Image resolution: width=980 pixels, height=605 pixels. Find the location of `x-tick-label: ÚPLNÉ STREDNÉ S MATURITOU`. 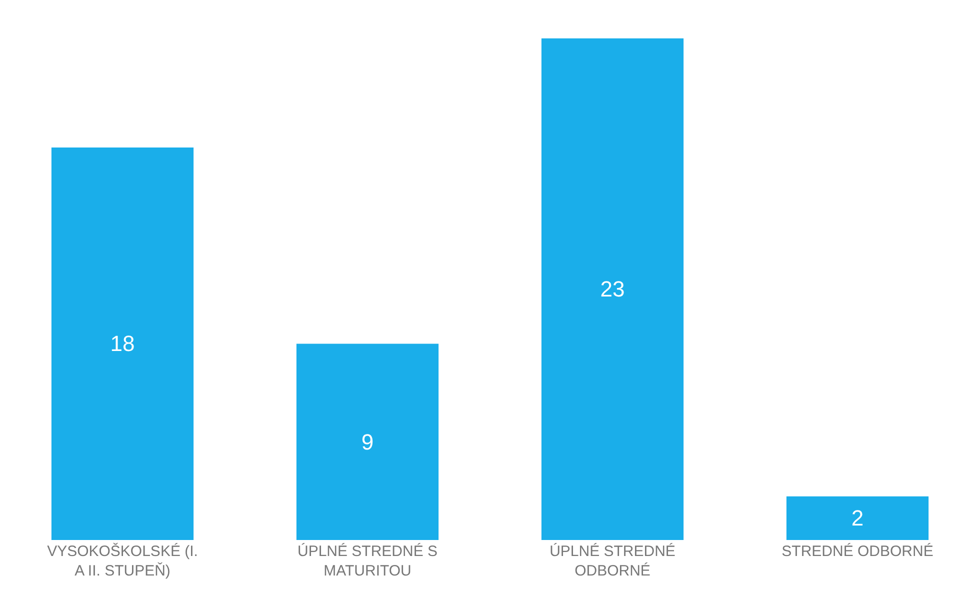

x-tick-label: ÚPLNÉ STREDNÉ S MATURITOU is located at coordinates (367, 561).